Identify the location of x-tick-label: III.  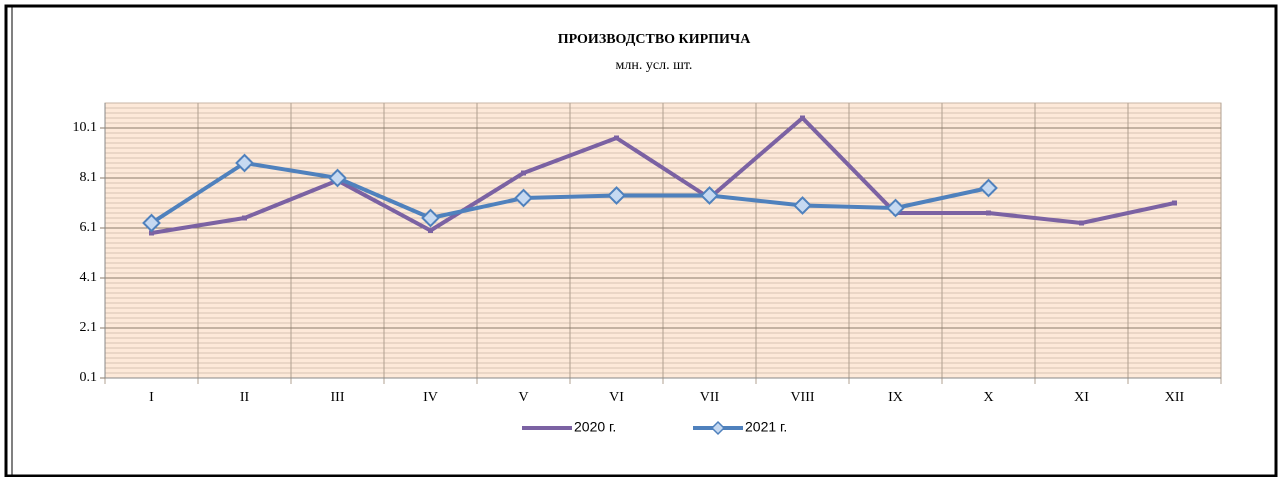
(338, 397).